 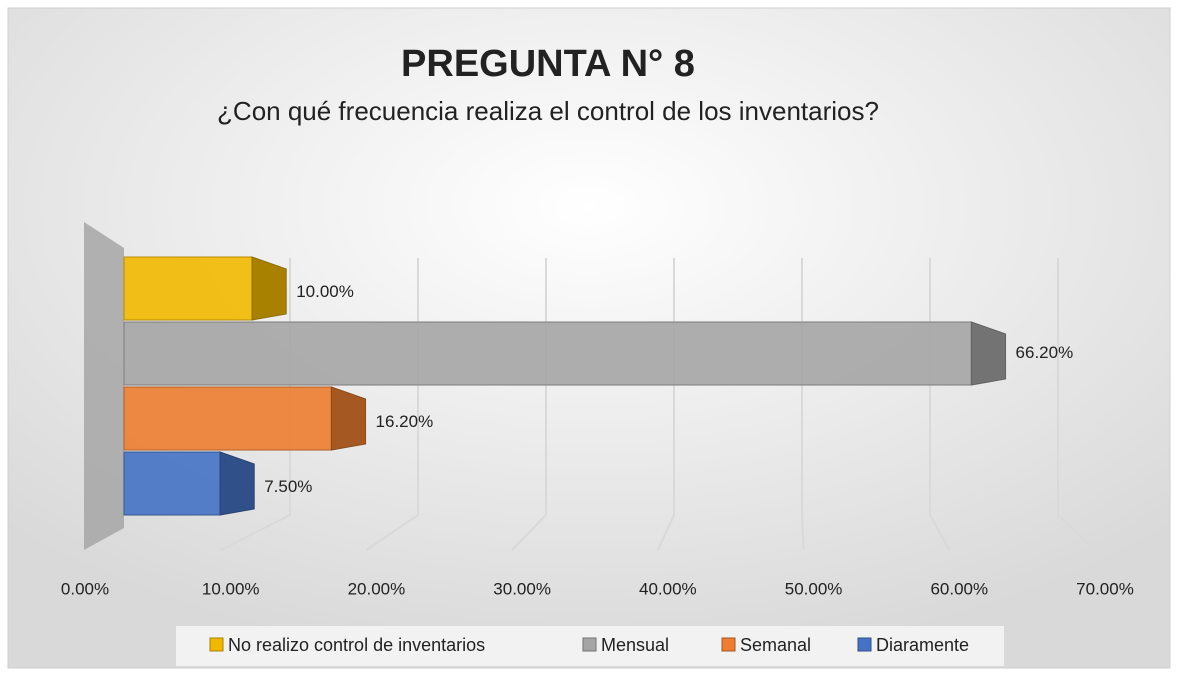 What do you see at coordinates (548, 64) in the screenshot?
I see `chart-title: PREGUNTA N° 8` at bounding box center [548, 64].